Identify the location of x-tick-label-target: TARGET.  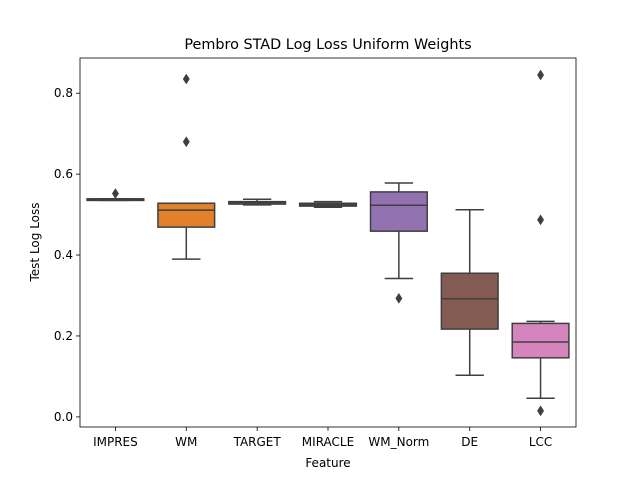
(257, 442).